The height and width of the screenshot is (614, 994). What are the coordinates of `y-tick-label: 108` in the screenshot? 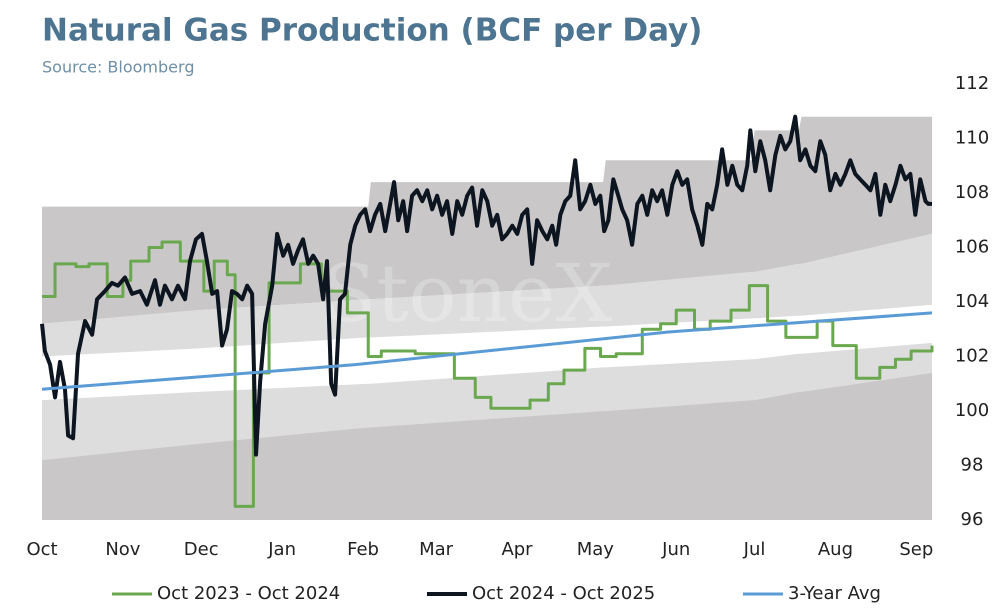 It's located at (972, 192).